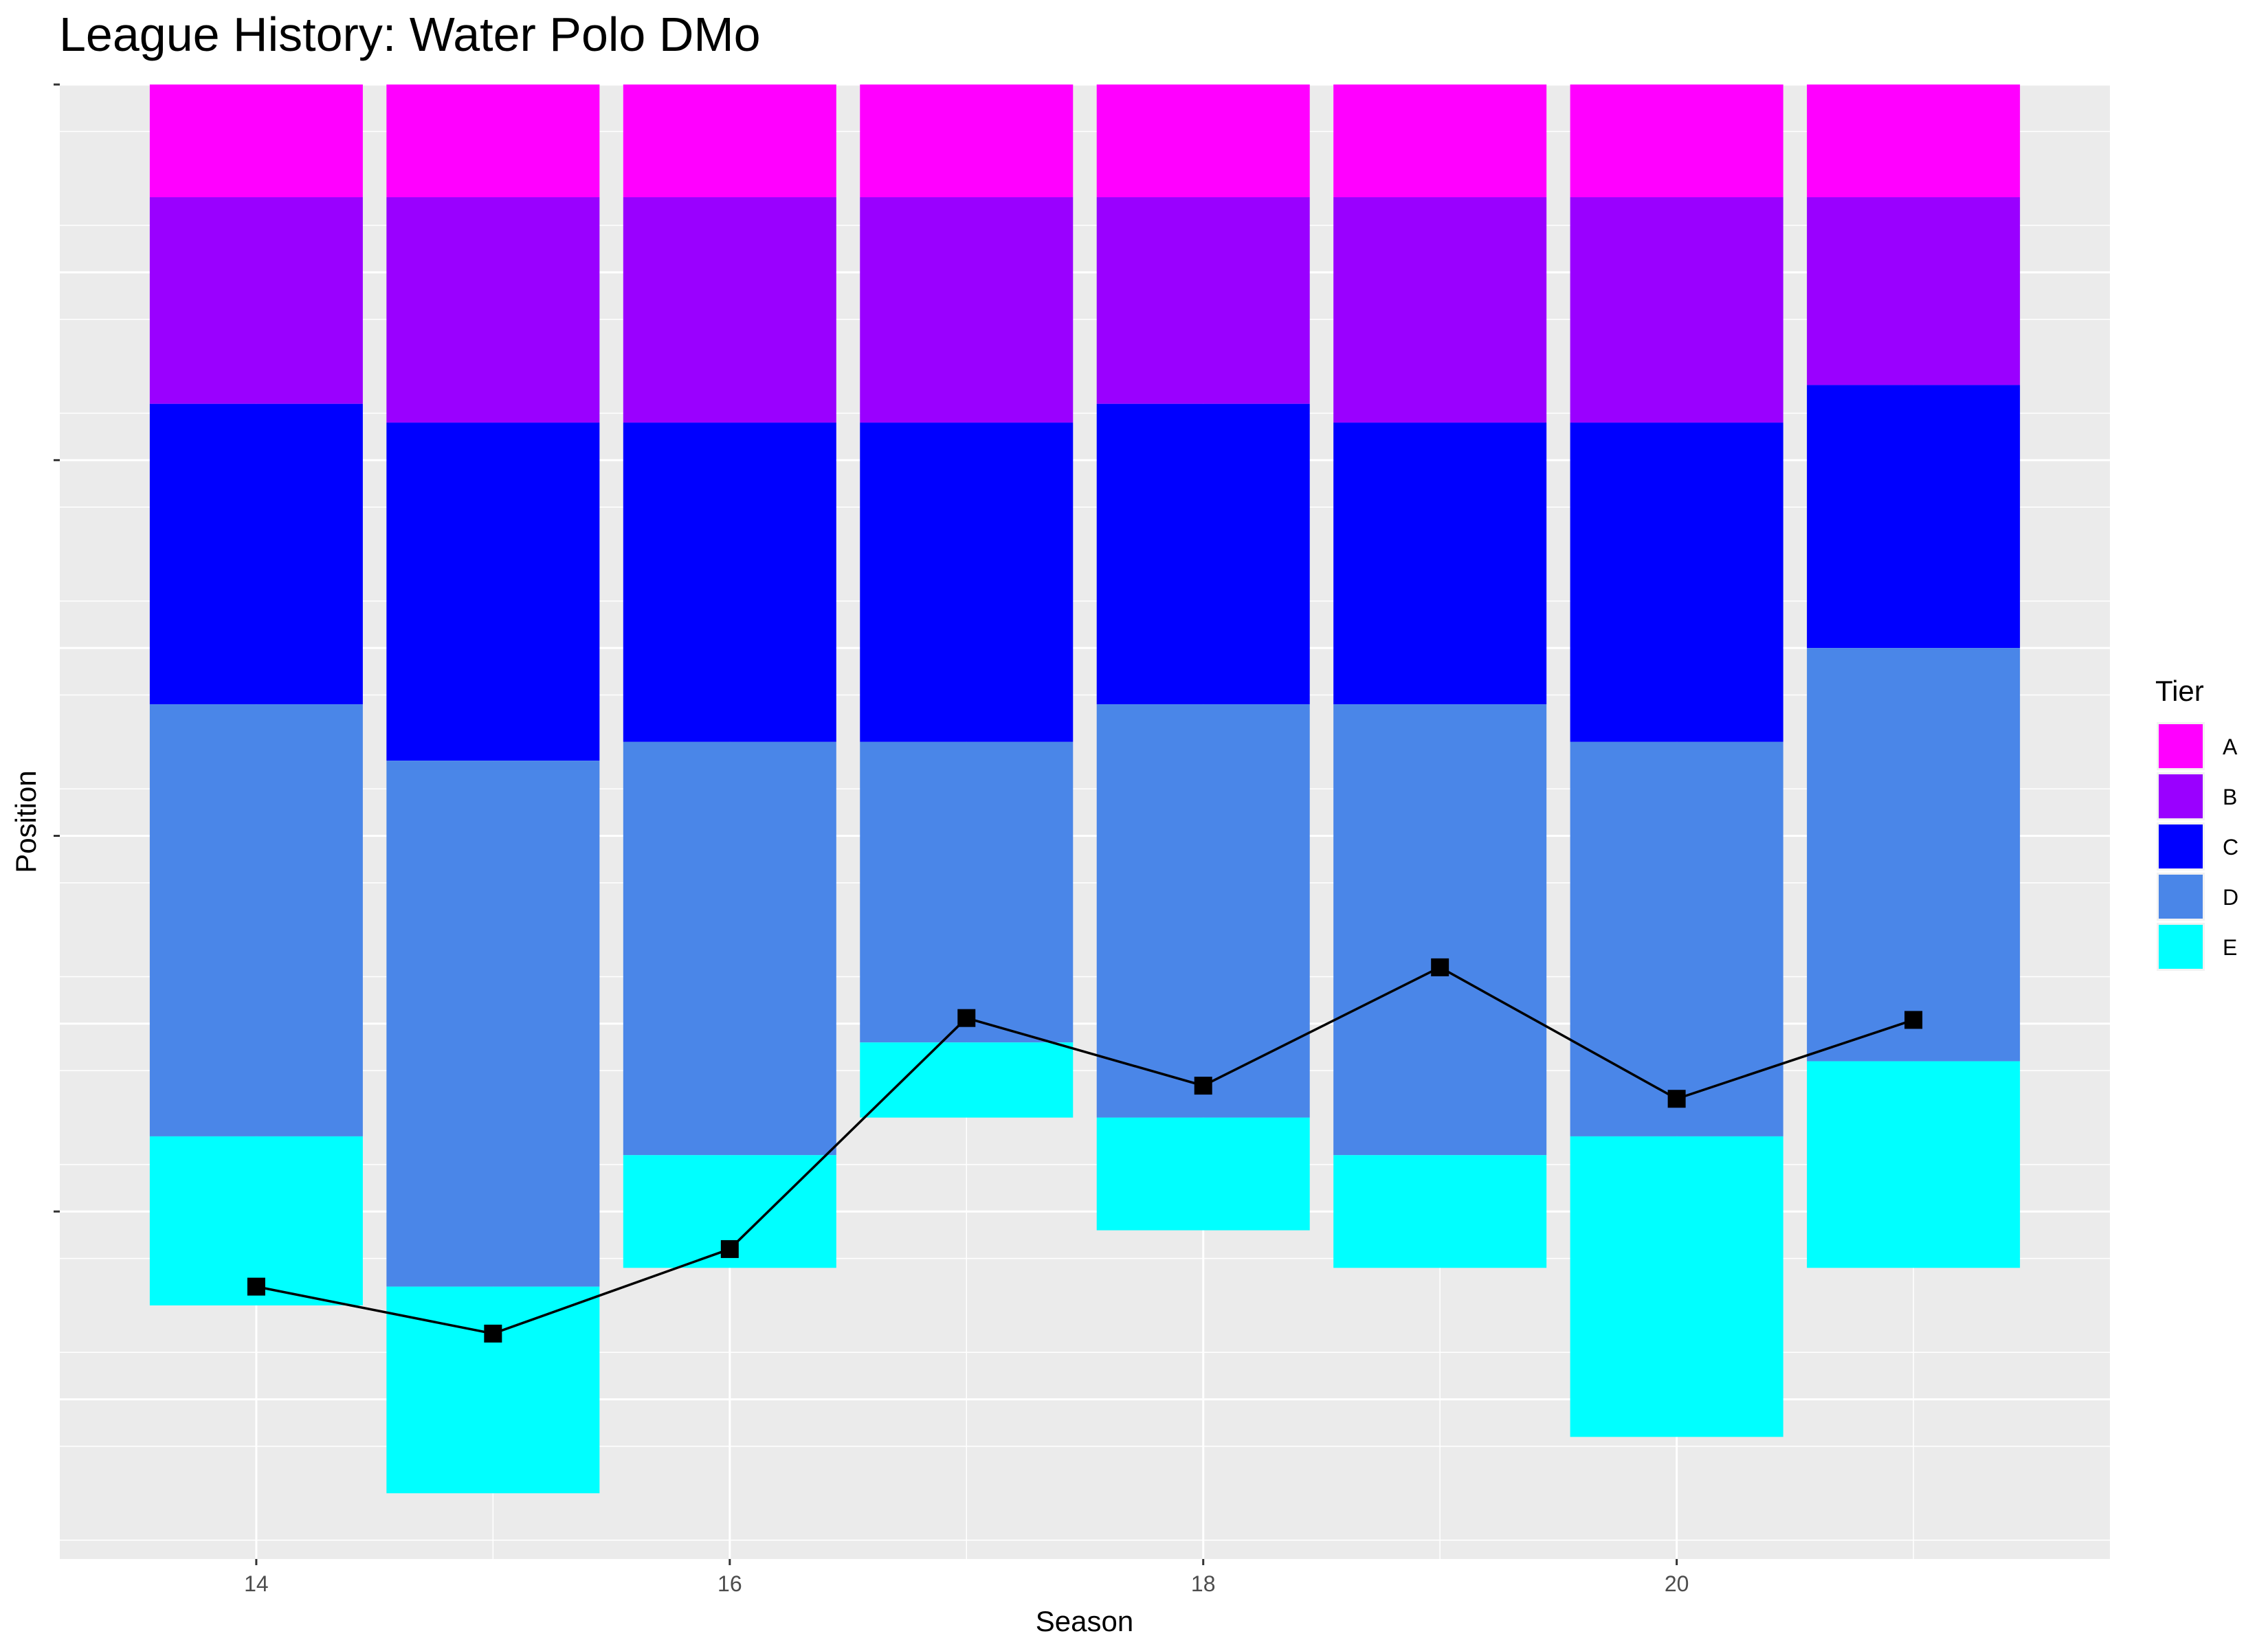 The width and height of the screenshot is (2268, 1649). Describe the element at coordinates (2230, 847) in the screenshot. I see `legend-label-c: C` at that location.